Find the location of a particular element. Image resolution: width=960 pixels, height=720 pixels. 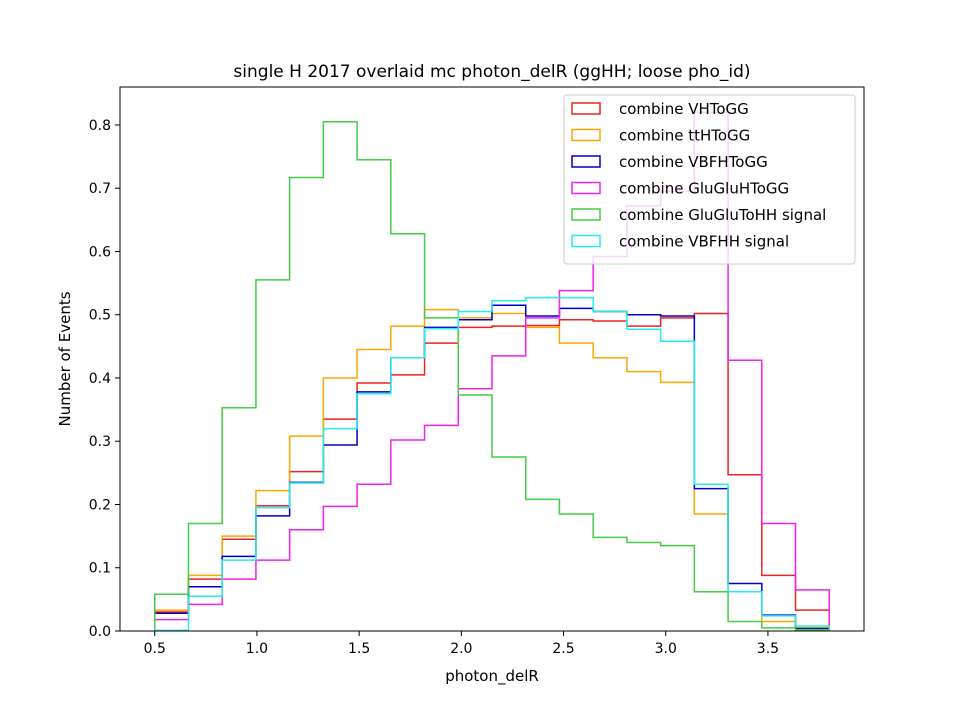

legend-label: combine VBFHToGG is located at coordinates (693, 162).